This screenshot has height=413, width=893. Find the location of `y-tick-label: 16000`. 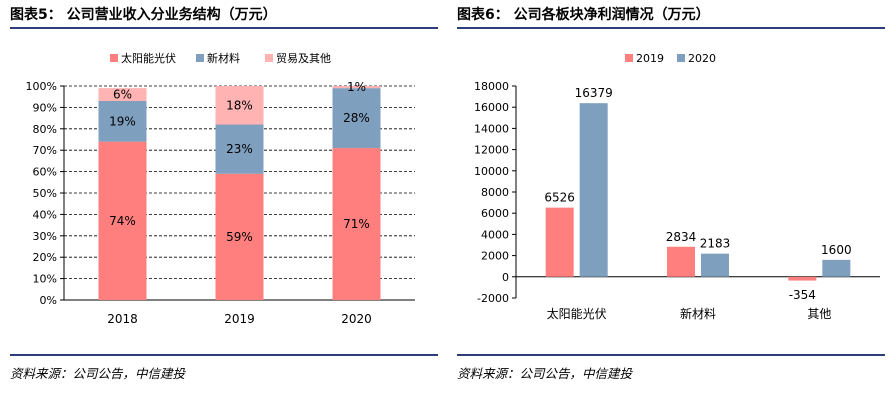

y-tick-label: 16000 is located at coordinates (491, 107).